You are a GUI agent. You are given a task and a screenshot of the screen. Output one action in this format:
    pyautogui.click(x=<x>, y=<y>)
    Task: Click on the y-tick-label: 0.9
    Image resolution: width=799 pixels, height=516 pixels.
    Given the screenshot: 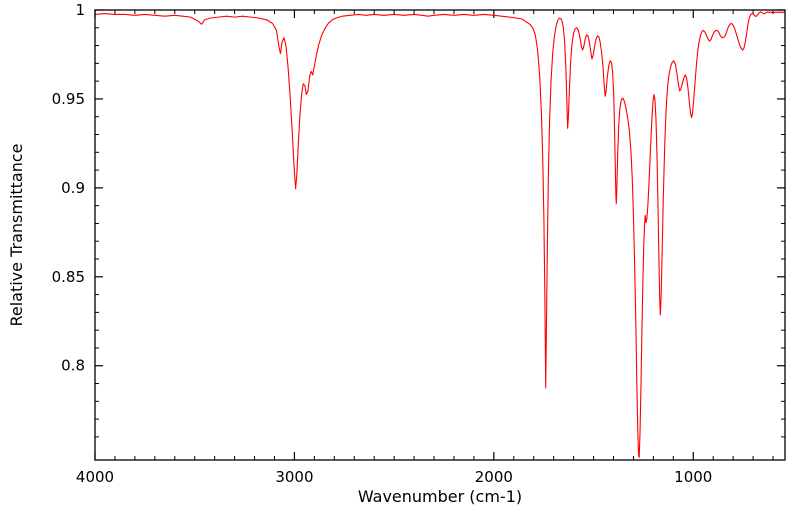 What is the action you would take?
    pyautogui.click(x=73, y=188)
    